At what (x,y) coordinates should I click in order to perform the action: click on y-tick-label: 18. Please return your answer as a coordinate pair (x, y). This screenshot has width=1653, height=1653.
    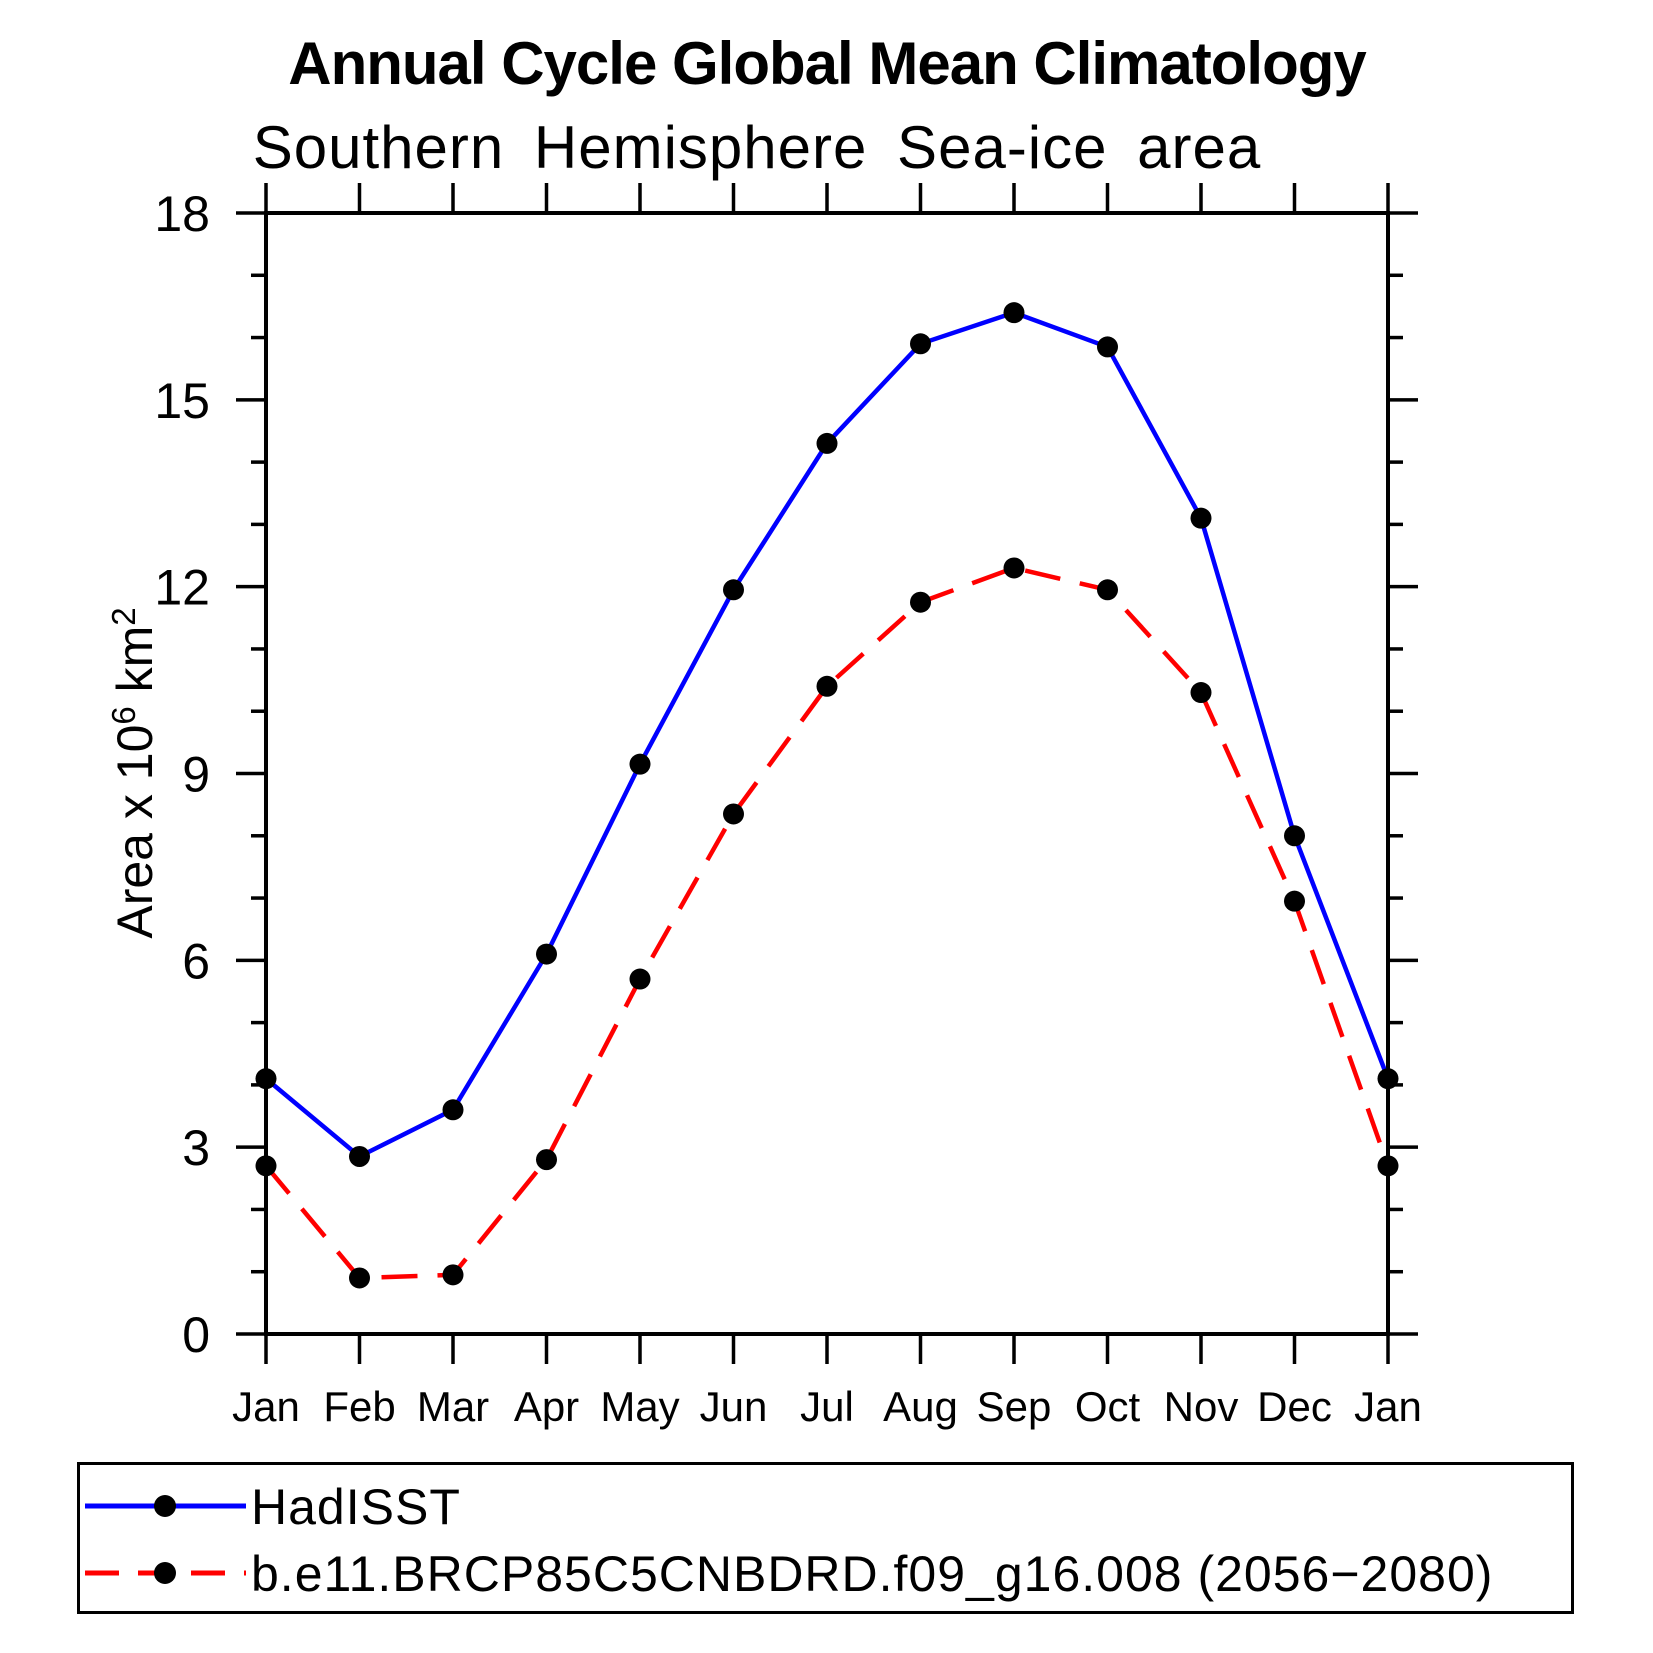
    Looking at the image, I should click on (182, 214).